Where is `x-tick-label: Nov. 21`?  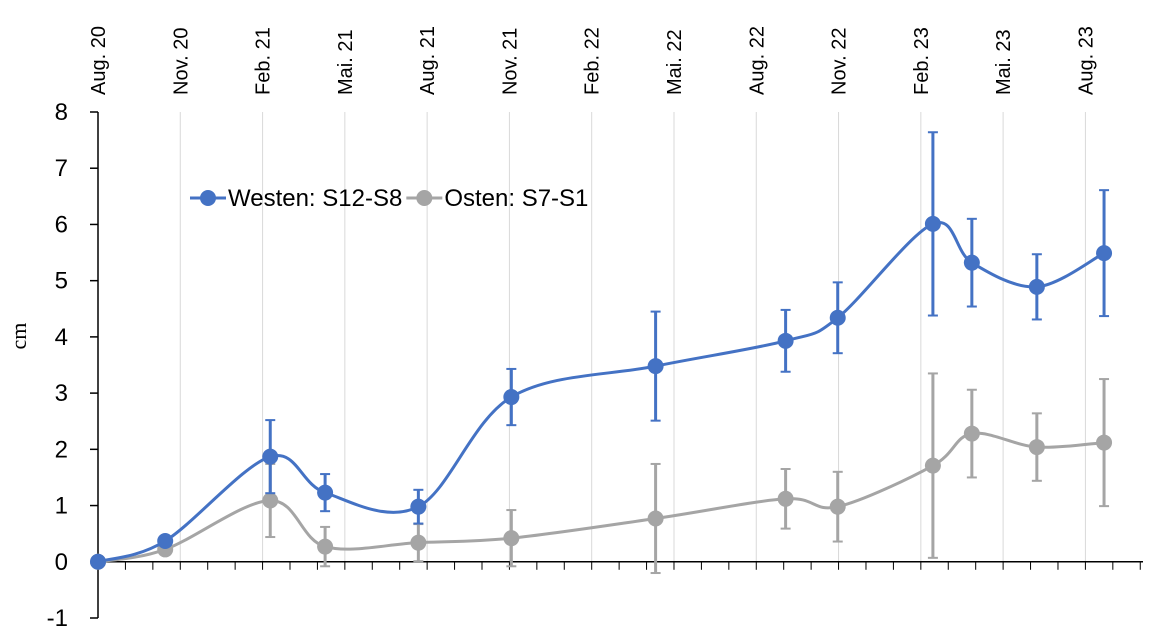 x-tick-label: Nov. 21 is located at coordinates (510, 61).